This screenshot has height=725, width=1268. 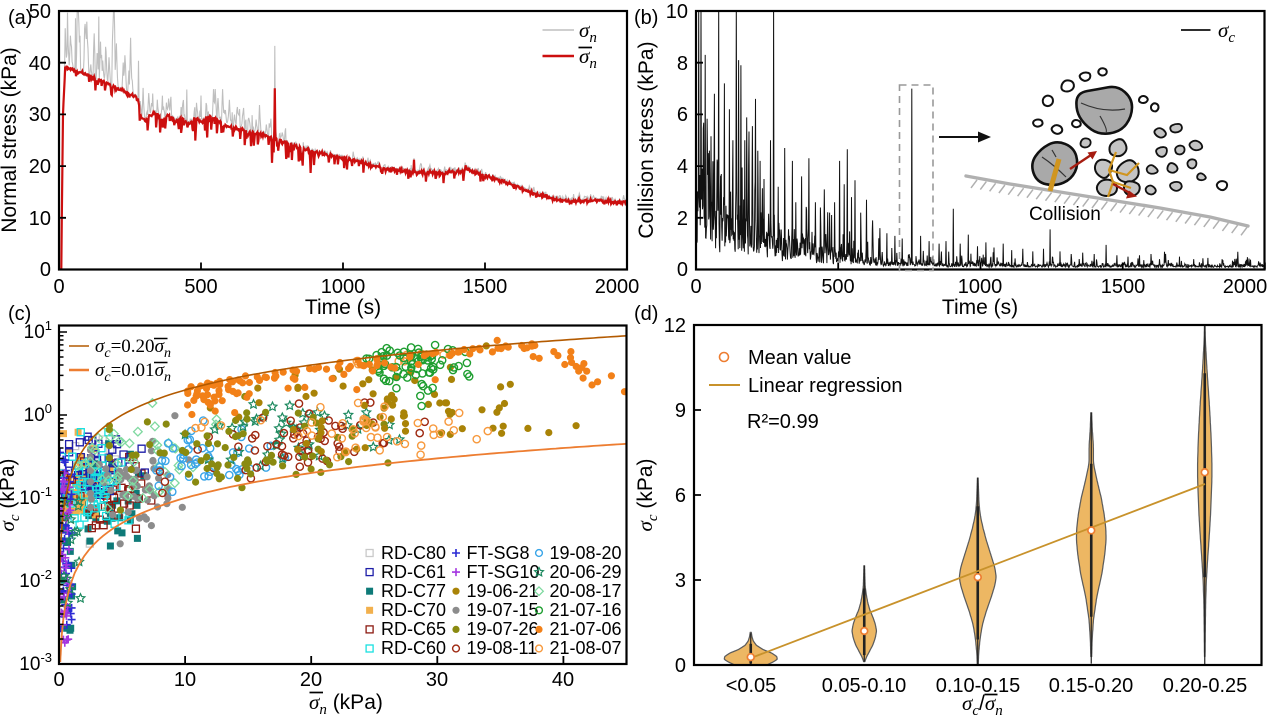 What do you see at coordinates (680, 581) in the screenshot?
I see `svg-text: 3` at bounding box center [680, 581].